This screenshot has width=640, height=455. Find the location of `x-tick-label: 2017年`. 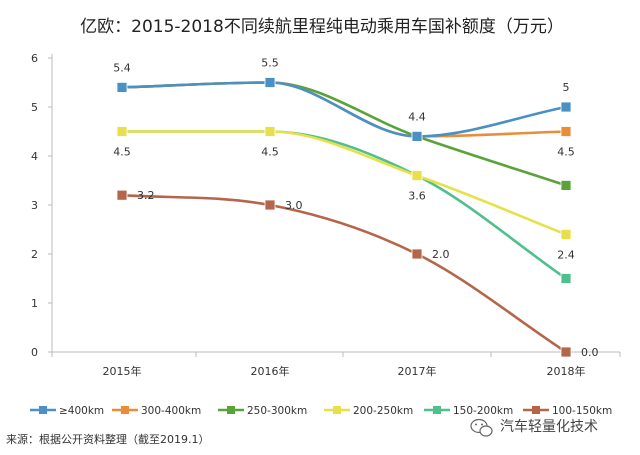

x-tick-label: 2017年 is located at coordinates (417, 371).